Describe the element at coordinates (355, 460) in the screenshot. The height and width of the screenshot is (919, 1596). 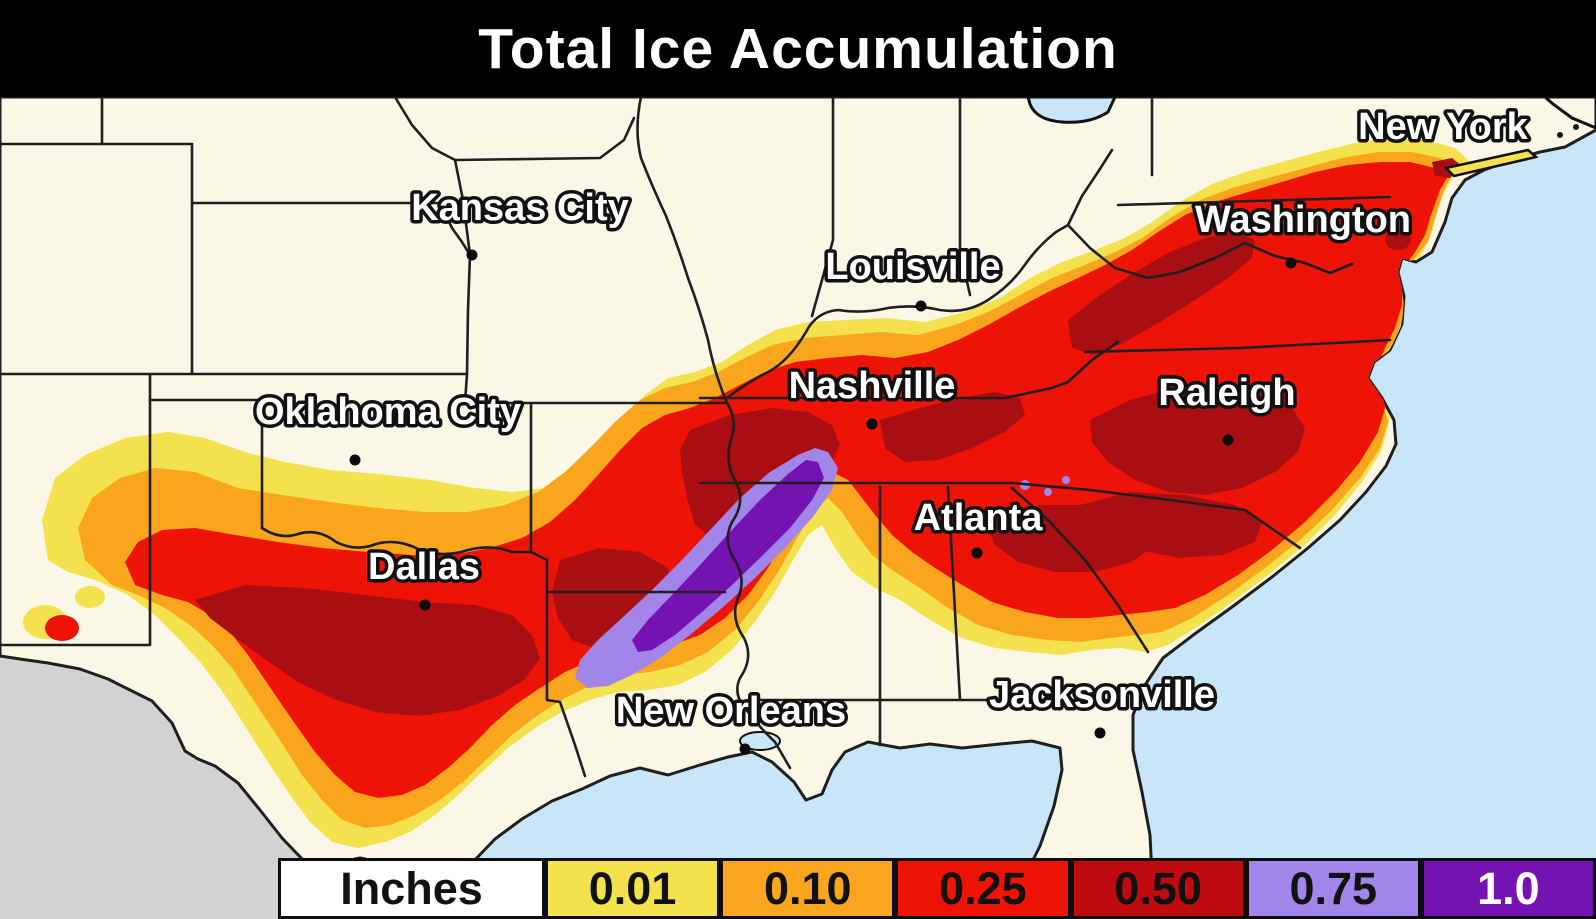
I see `city-dot-oklahoma-city` at that location.